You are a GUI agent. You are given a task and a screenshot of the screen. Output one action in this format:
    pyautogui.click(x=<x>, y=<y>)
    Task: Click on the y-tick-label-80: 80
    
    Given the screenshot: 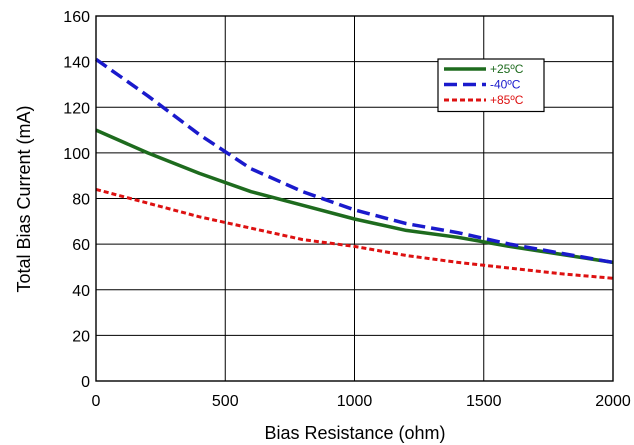 What is the action you would take?
    pyautogui.click(x=81, y=200)
    